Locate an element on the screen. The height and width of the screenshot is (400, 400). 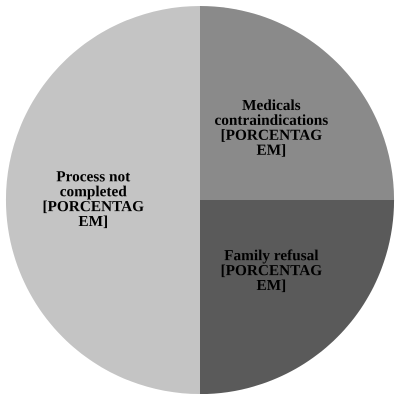
slice-label: Medicals contraindications is located at coordinates (271, 112).